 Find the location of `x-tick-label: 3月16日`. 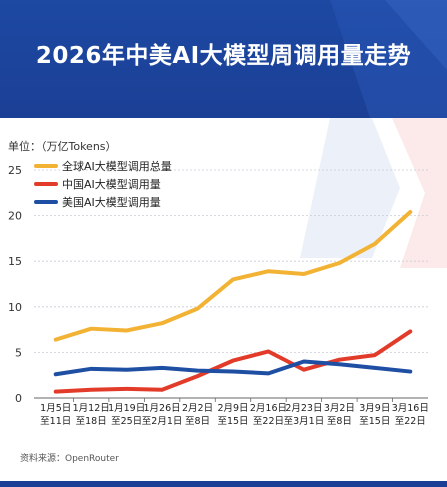

x-tick-label: 3月16日 is located at coordinates (410, 408).